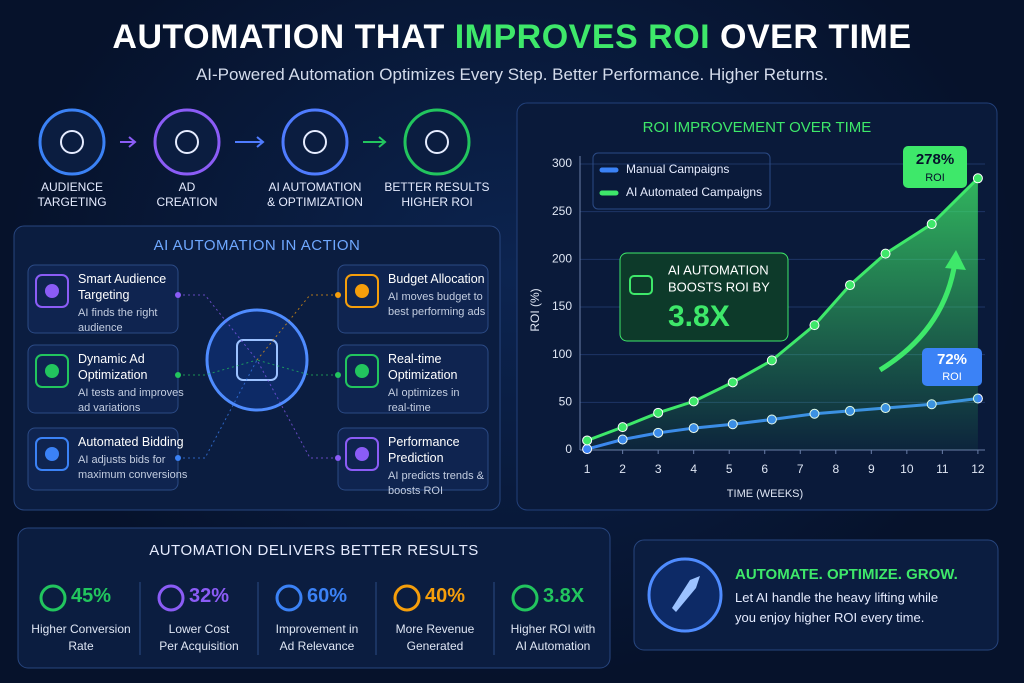 This screenshot has width=1024, height=683. What do you see at coordinates (562, 163) in the screenshot?
I see `y-tick-label: 300` at bounding box center [562, 163].